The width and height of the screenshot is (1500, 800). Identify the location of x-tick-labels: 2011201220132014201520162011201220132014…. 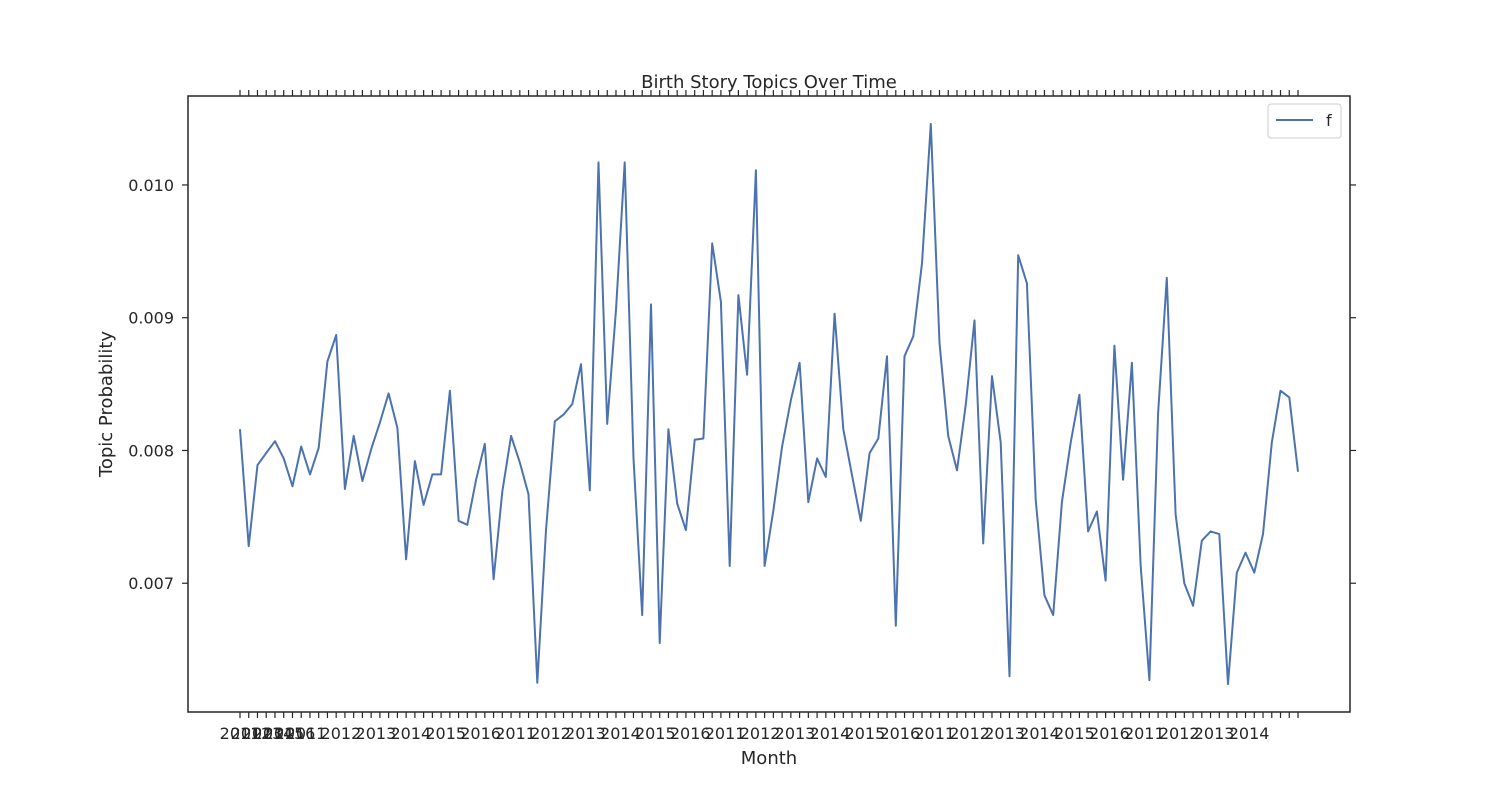
(745, 733).